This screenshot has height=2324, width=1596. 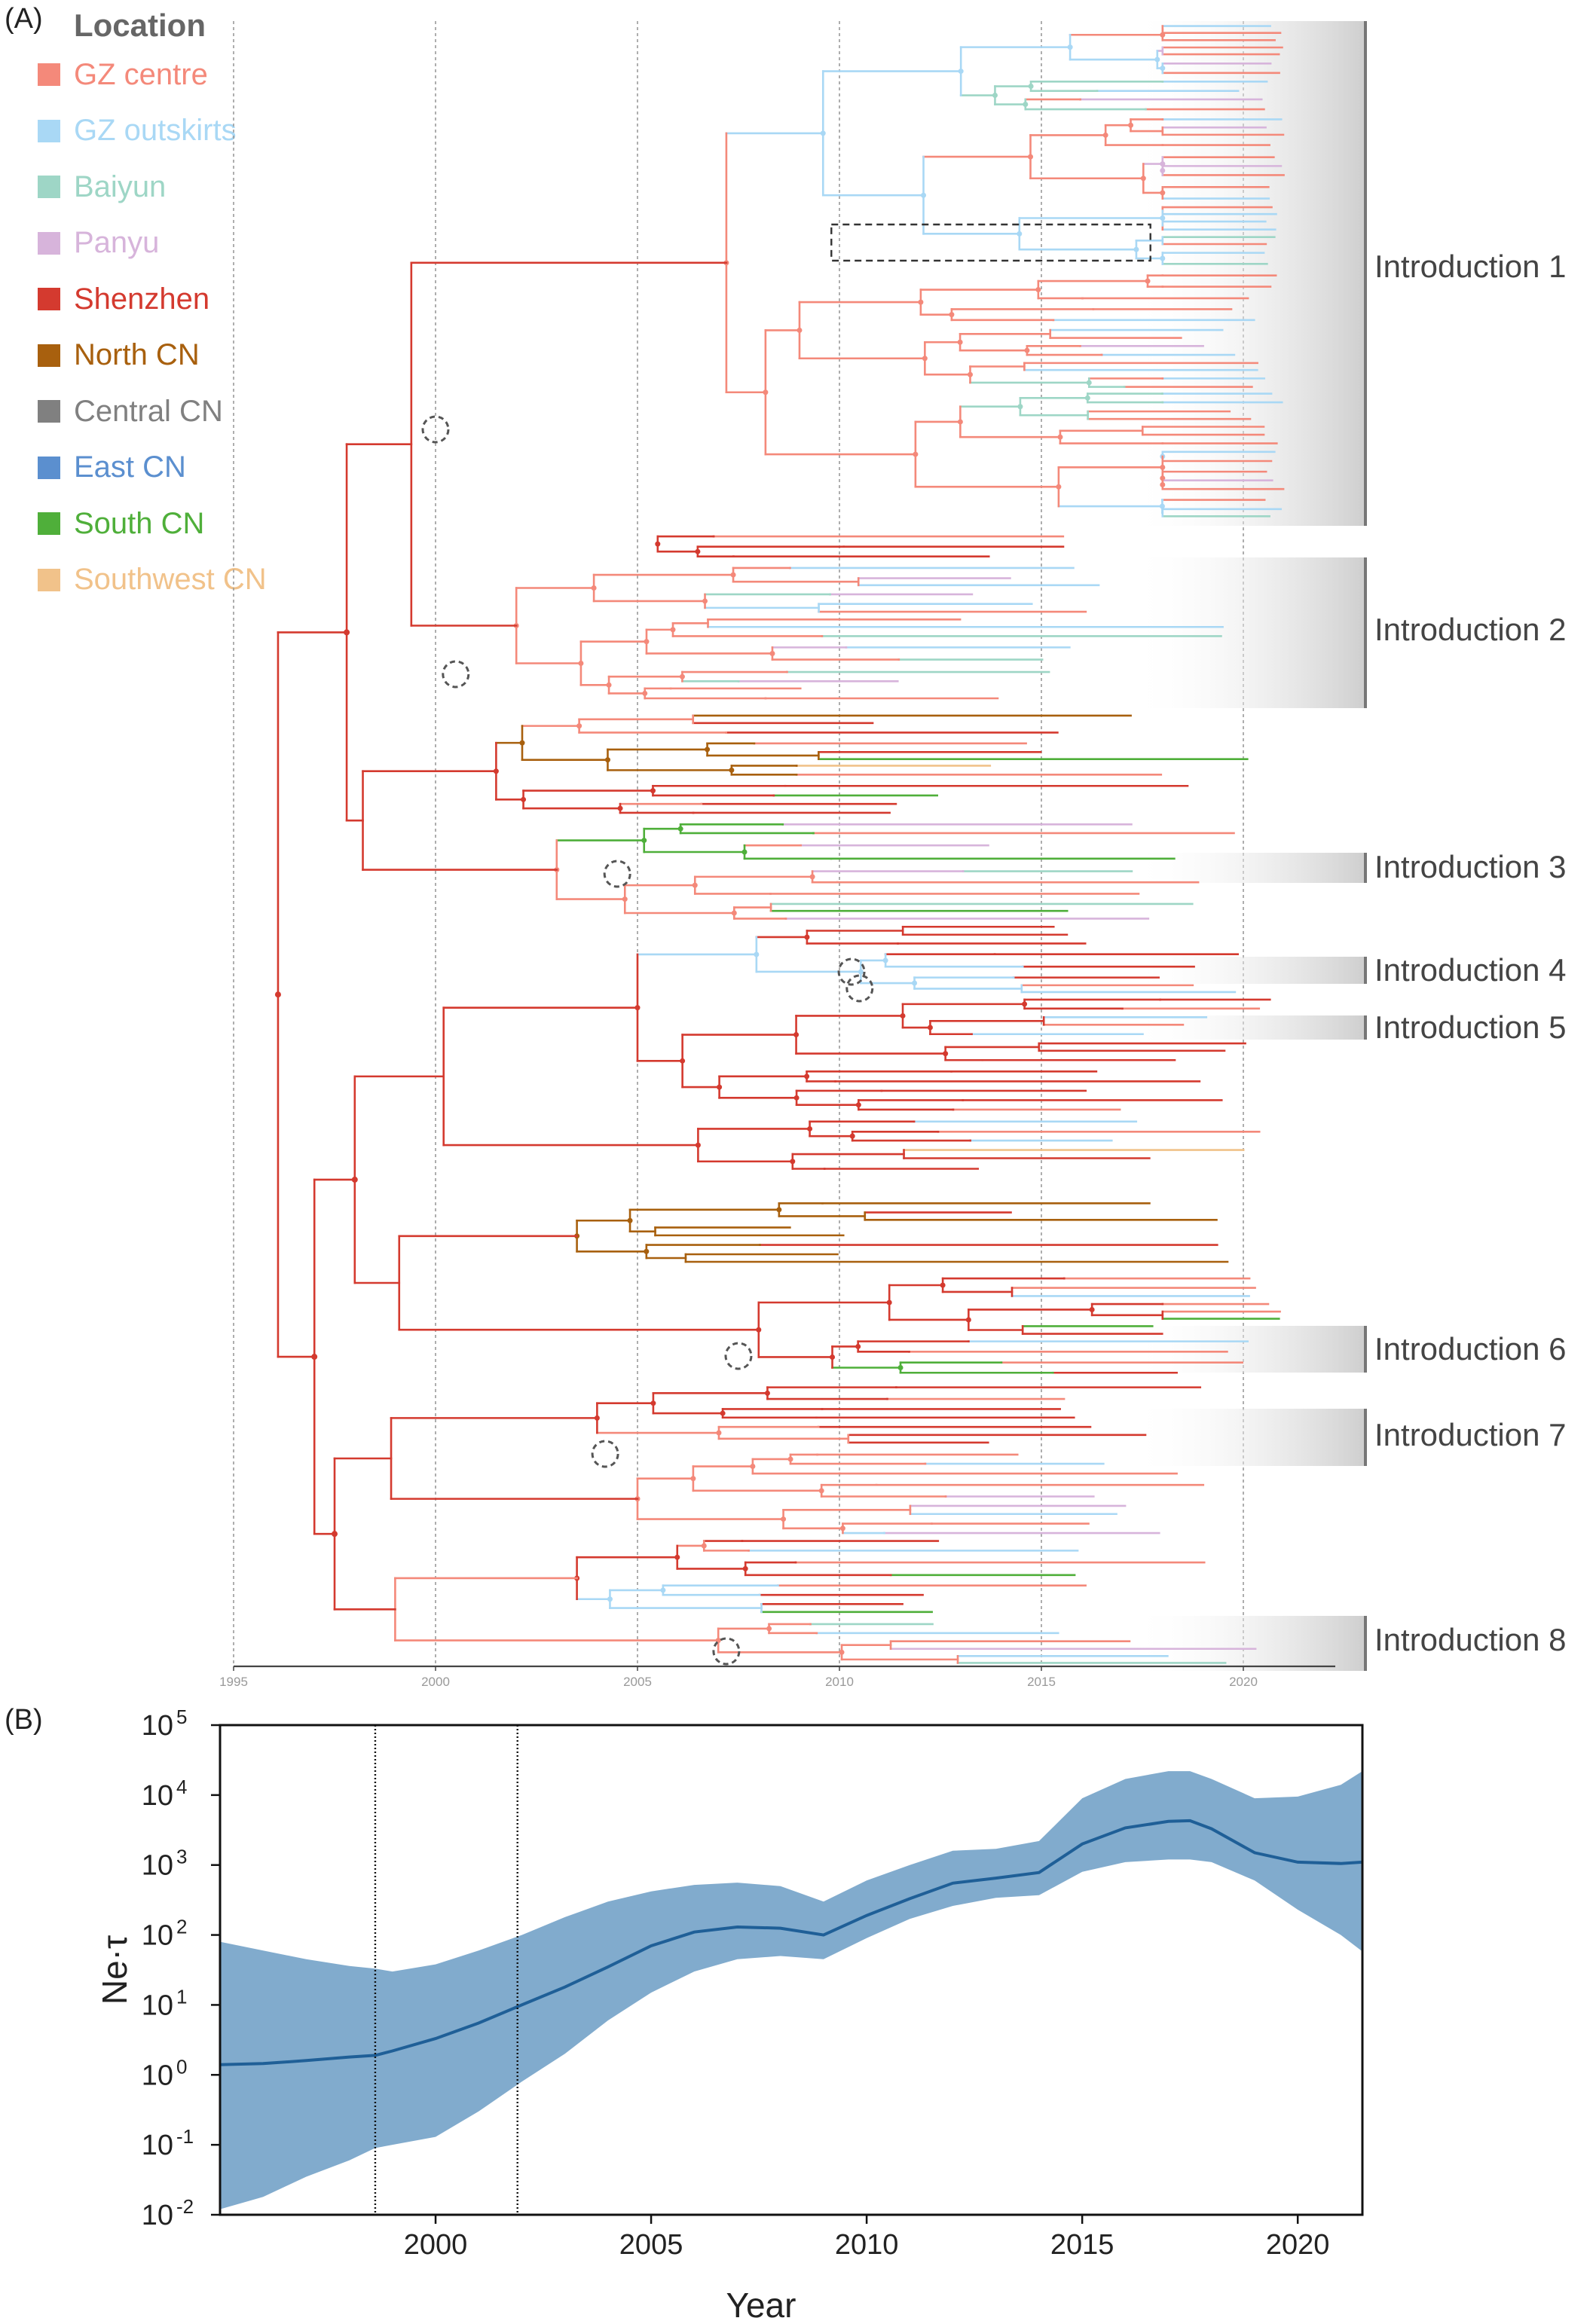 I want to click on tree-x-tick-label: 2020, so click(x=1243, y=1682).